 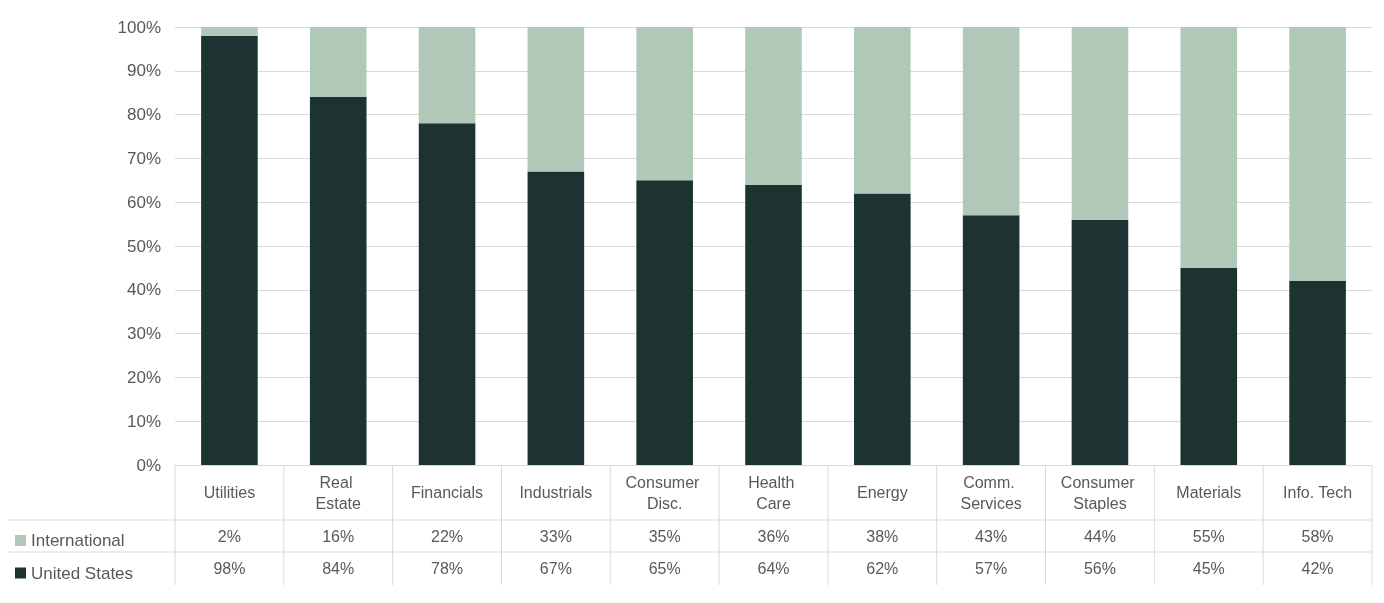 What do you see at coordinates (338, 536) in the screenshot?
I see `data-label: 16%` at bounding box center [338, 536].